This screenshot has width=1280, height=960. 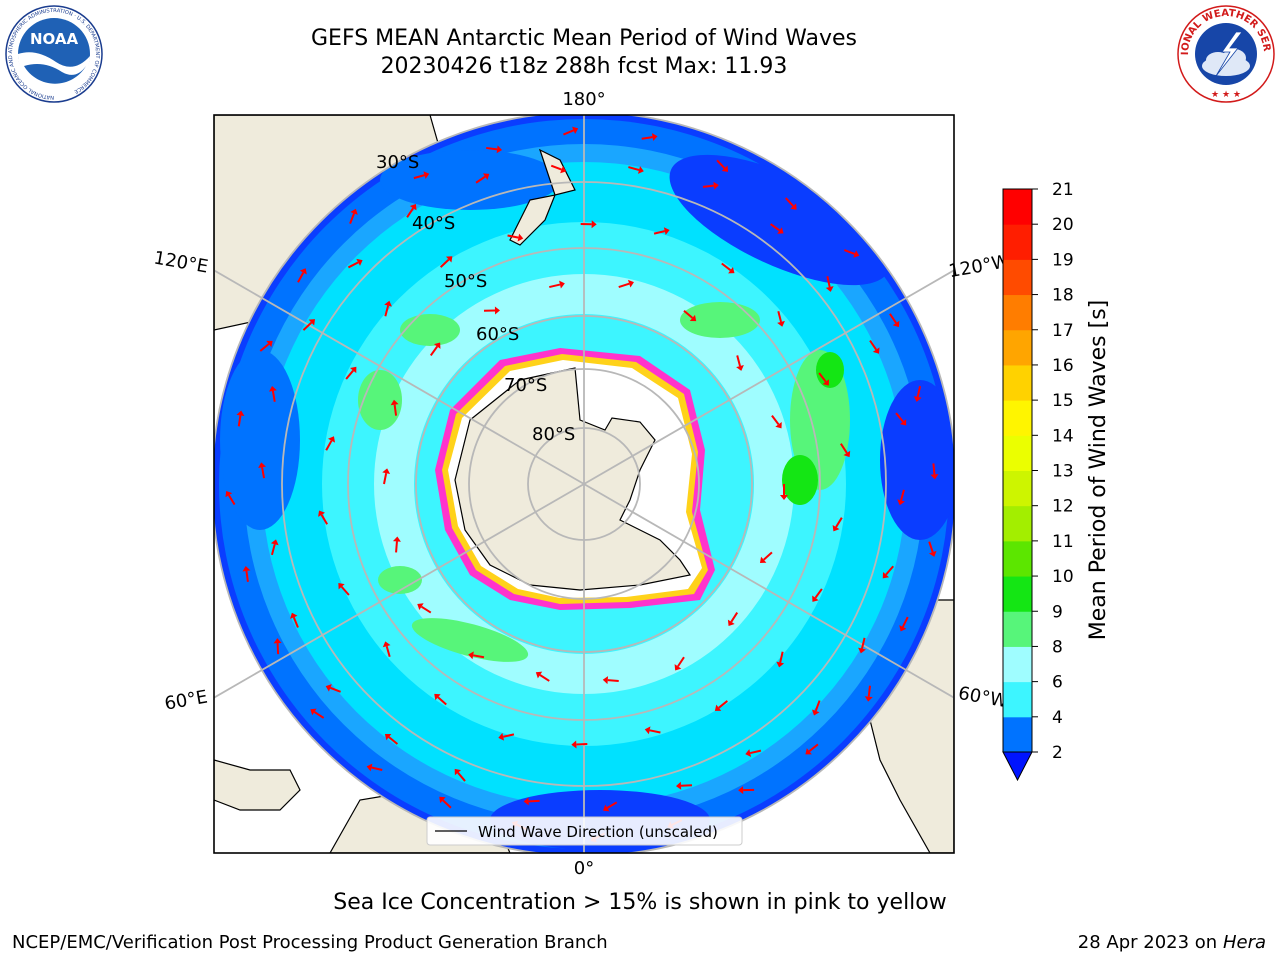 I want to click on colorbar-tick-label: 11, so click(x=1063, y=542).